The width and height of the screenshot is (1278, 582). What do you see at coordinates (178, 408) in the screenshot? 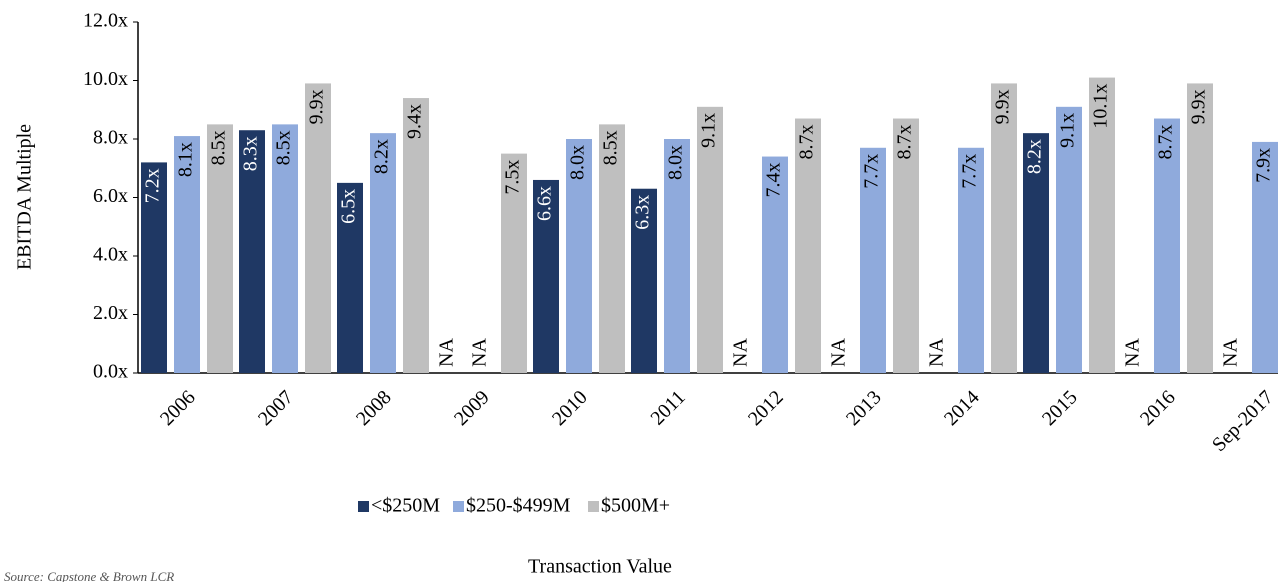
I see `x-tick-label: 2006` at bounding box center [178, 408].